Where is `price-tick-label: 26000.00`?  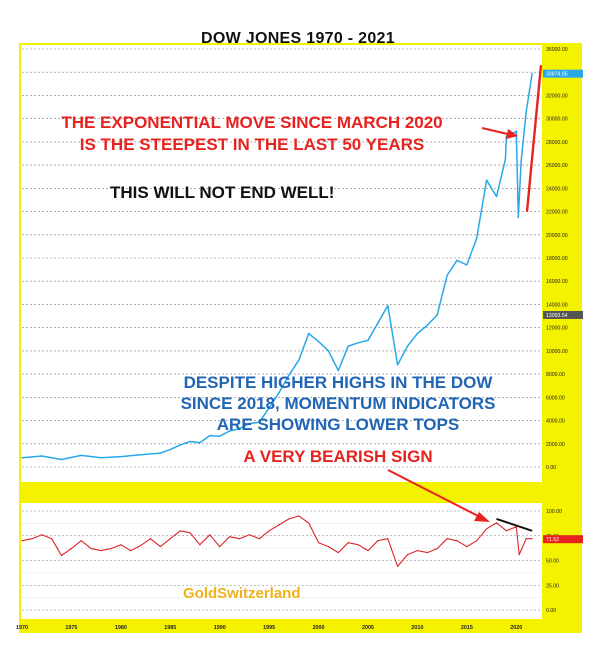
price-tick-label: 26000.00 is located at coordinates (557, 166).